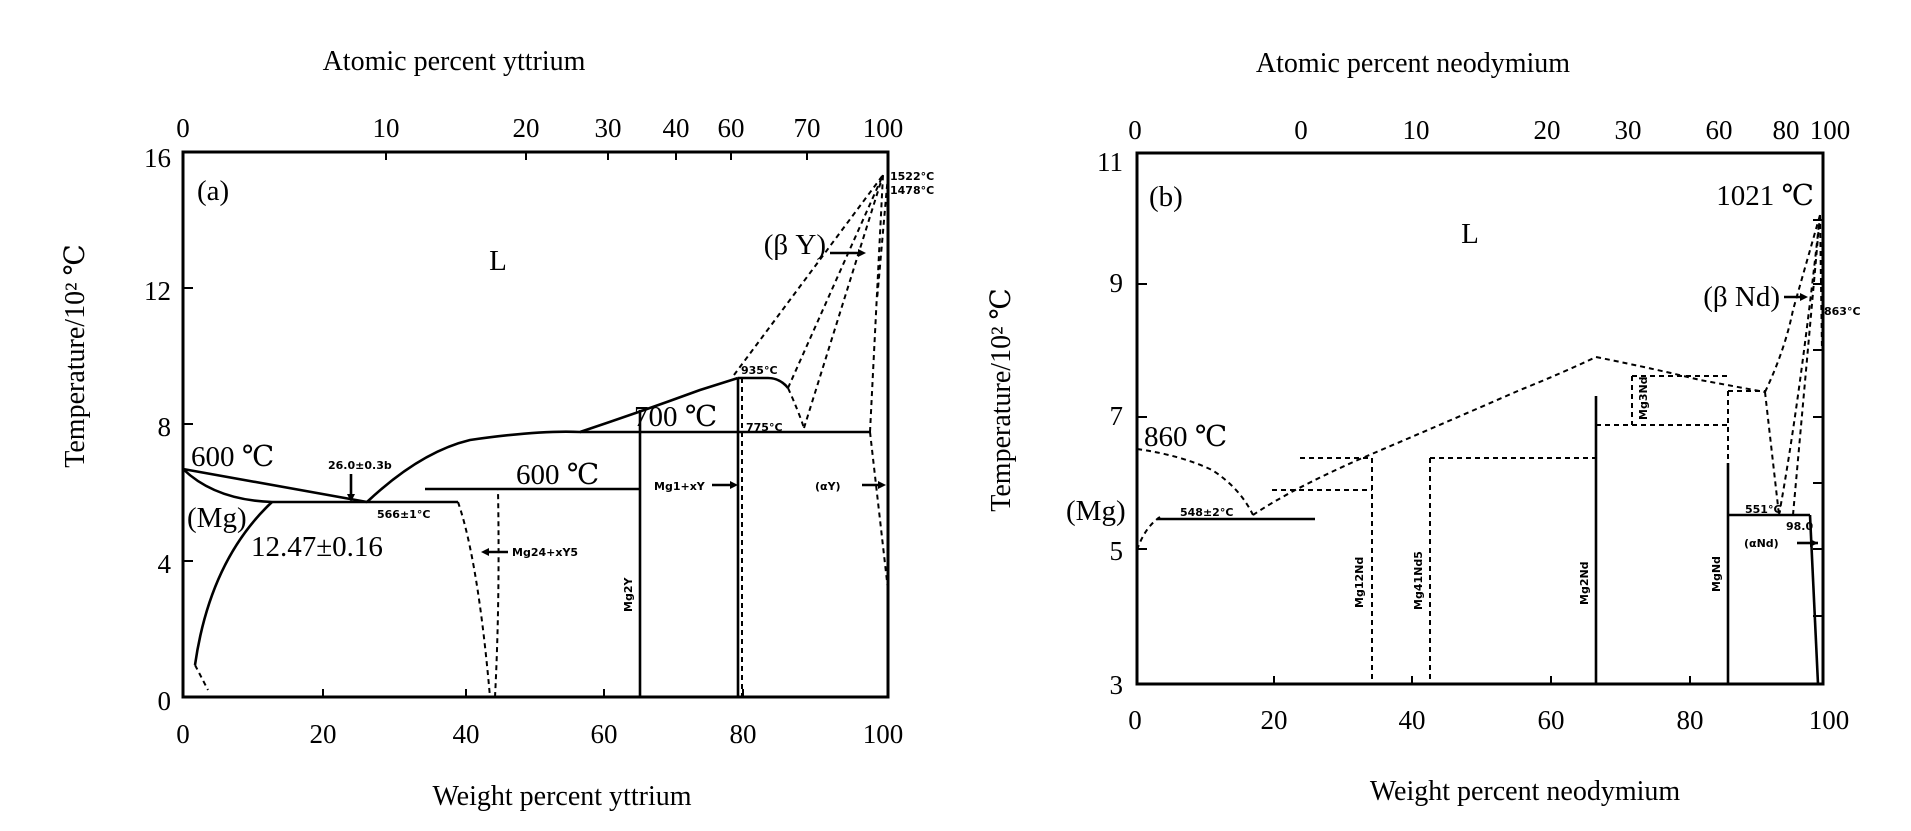  Describe the element at coordinates (1195, 482) in the screenshot. I see `panel-b-dashed-liquidus-left` at that location.